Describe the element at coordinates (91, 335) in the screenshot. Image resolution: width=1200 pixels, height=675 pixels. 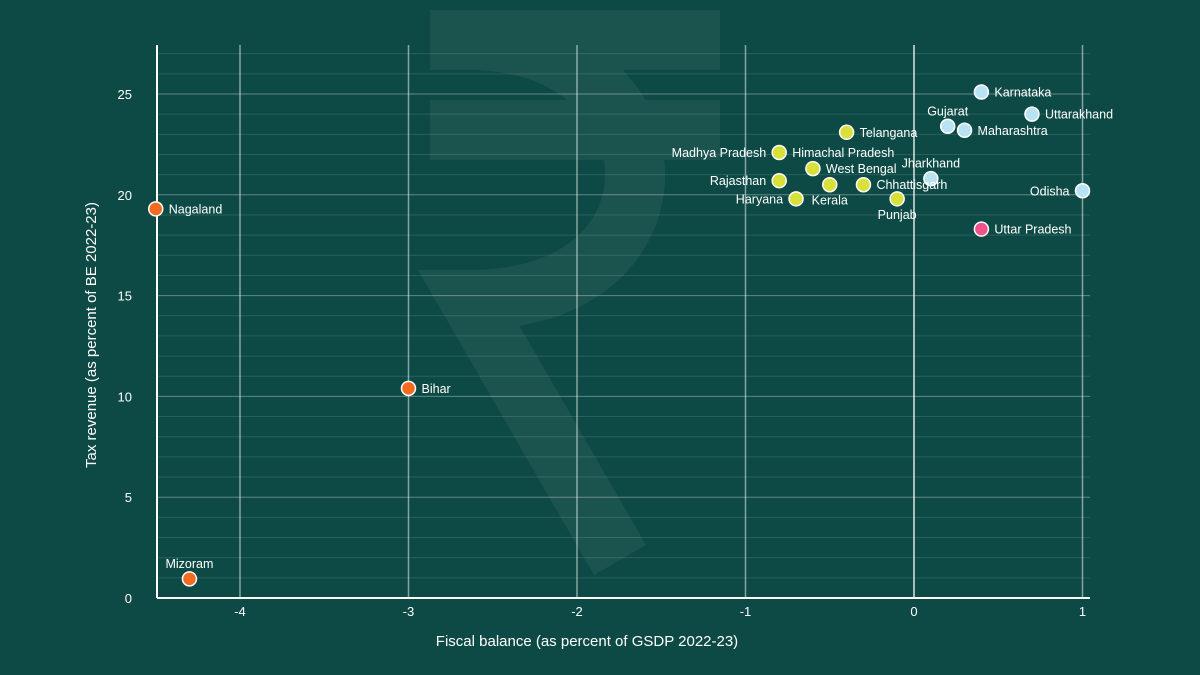
I see `y-axis-title: Tax revenue (as percent of BE 2022-23)` at that location.